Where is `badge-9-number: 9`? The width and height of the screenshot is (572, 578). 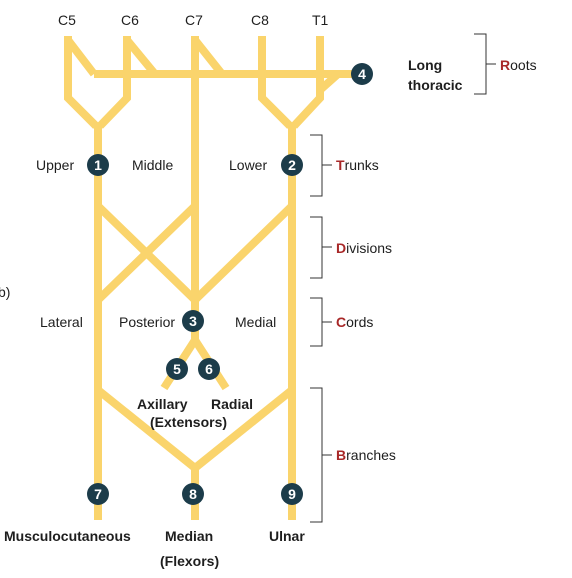 badge-9-number: 9 is located at coordinates (292, 494).